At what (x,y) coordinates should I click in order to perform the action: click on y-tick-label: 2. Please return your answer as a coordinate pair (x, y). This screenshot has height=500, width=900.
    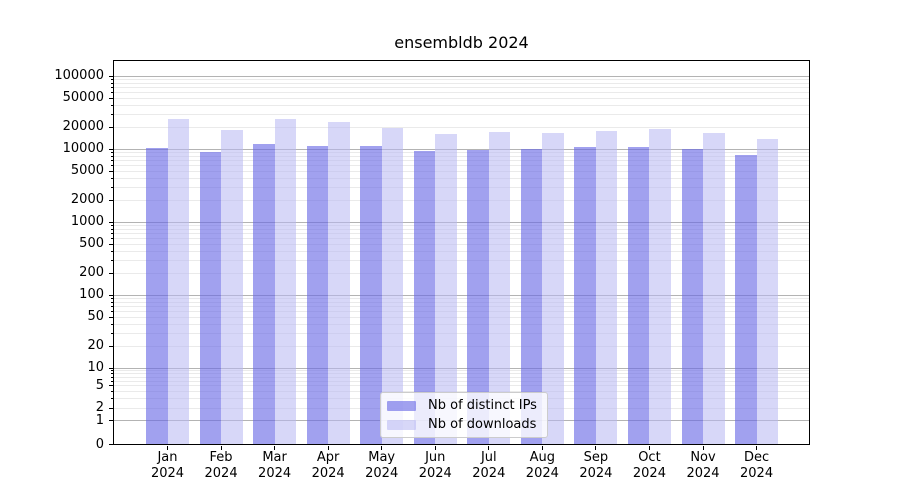
    Looking at the image, I should click on (99, 408).